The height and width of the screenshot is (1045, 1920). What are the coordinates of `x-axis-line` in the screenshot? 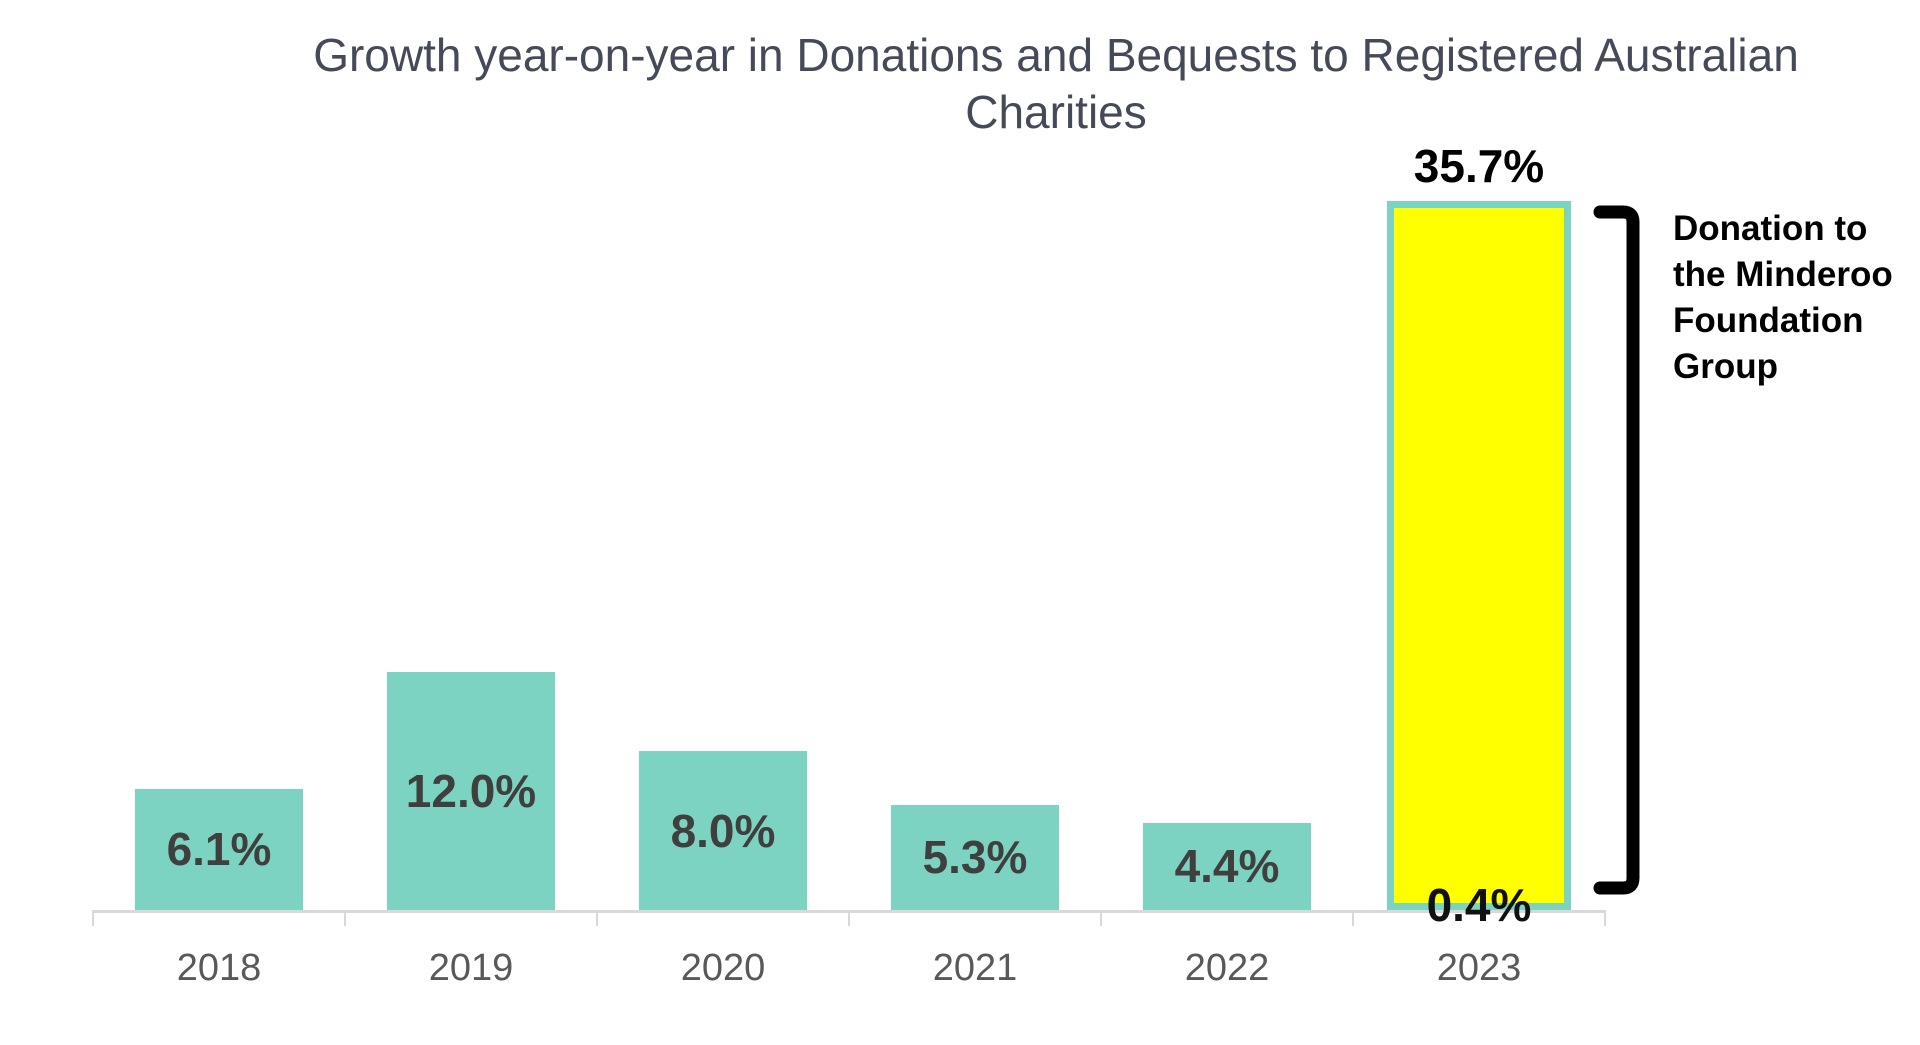 It's located at (849, 911).